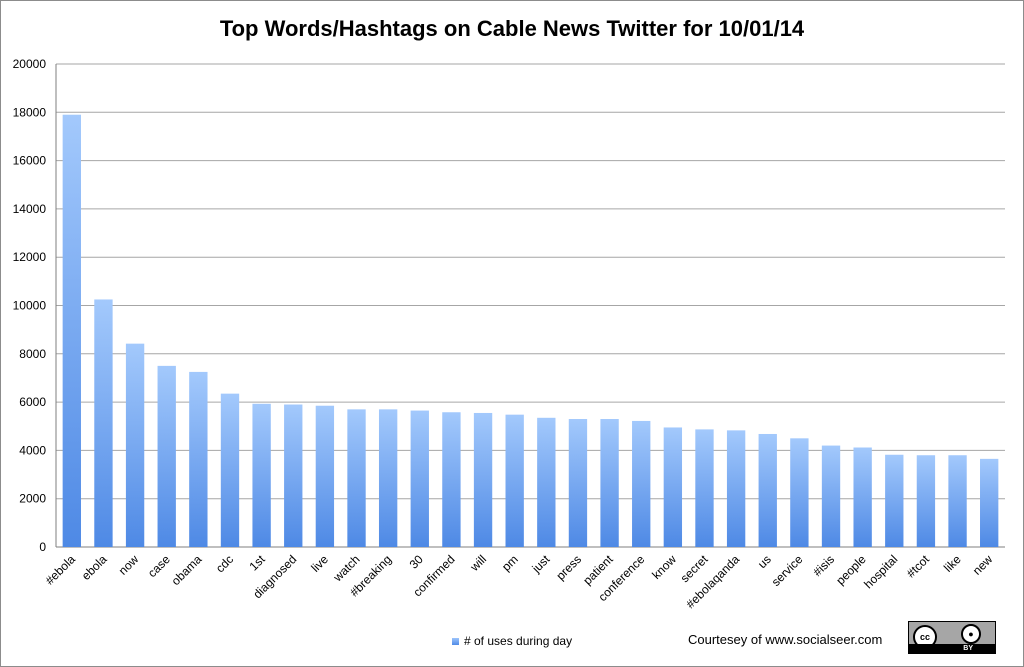 Image resolution: width=1024 pixels, height=667 pixels. Describe the element at coordinates (224, 563) in the screenshot. I see `x-category-label: cdc` at that location.